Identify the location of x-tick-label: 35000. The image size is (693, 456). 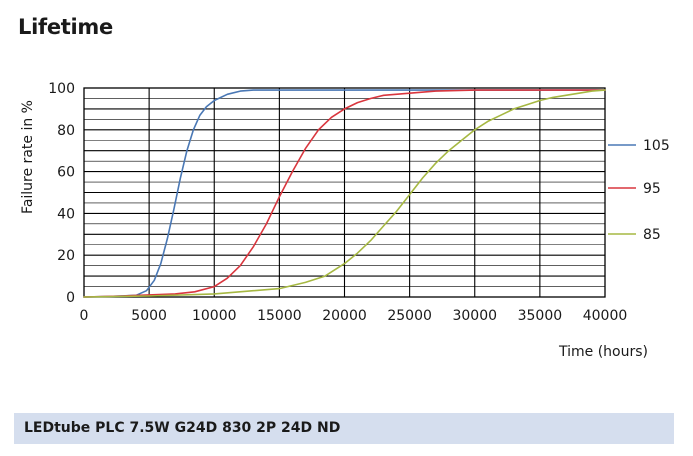
(540, 316).